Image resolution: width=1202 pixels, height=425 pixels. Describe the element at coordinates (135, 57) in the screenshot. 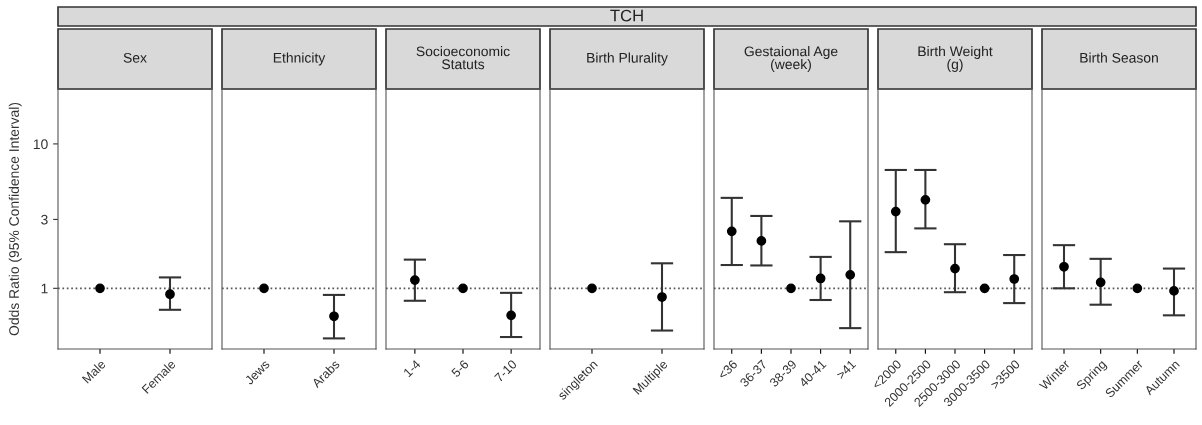

I see `chart-title: Sex` at that location.